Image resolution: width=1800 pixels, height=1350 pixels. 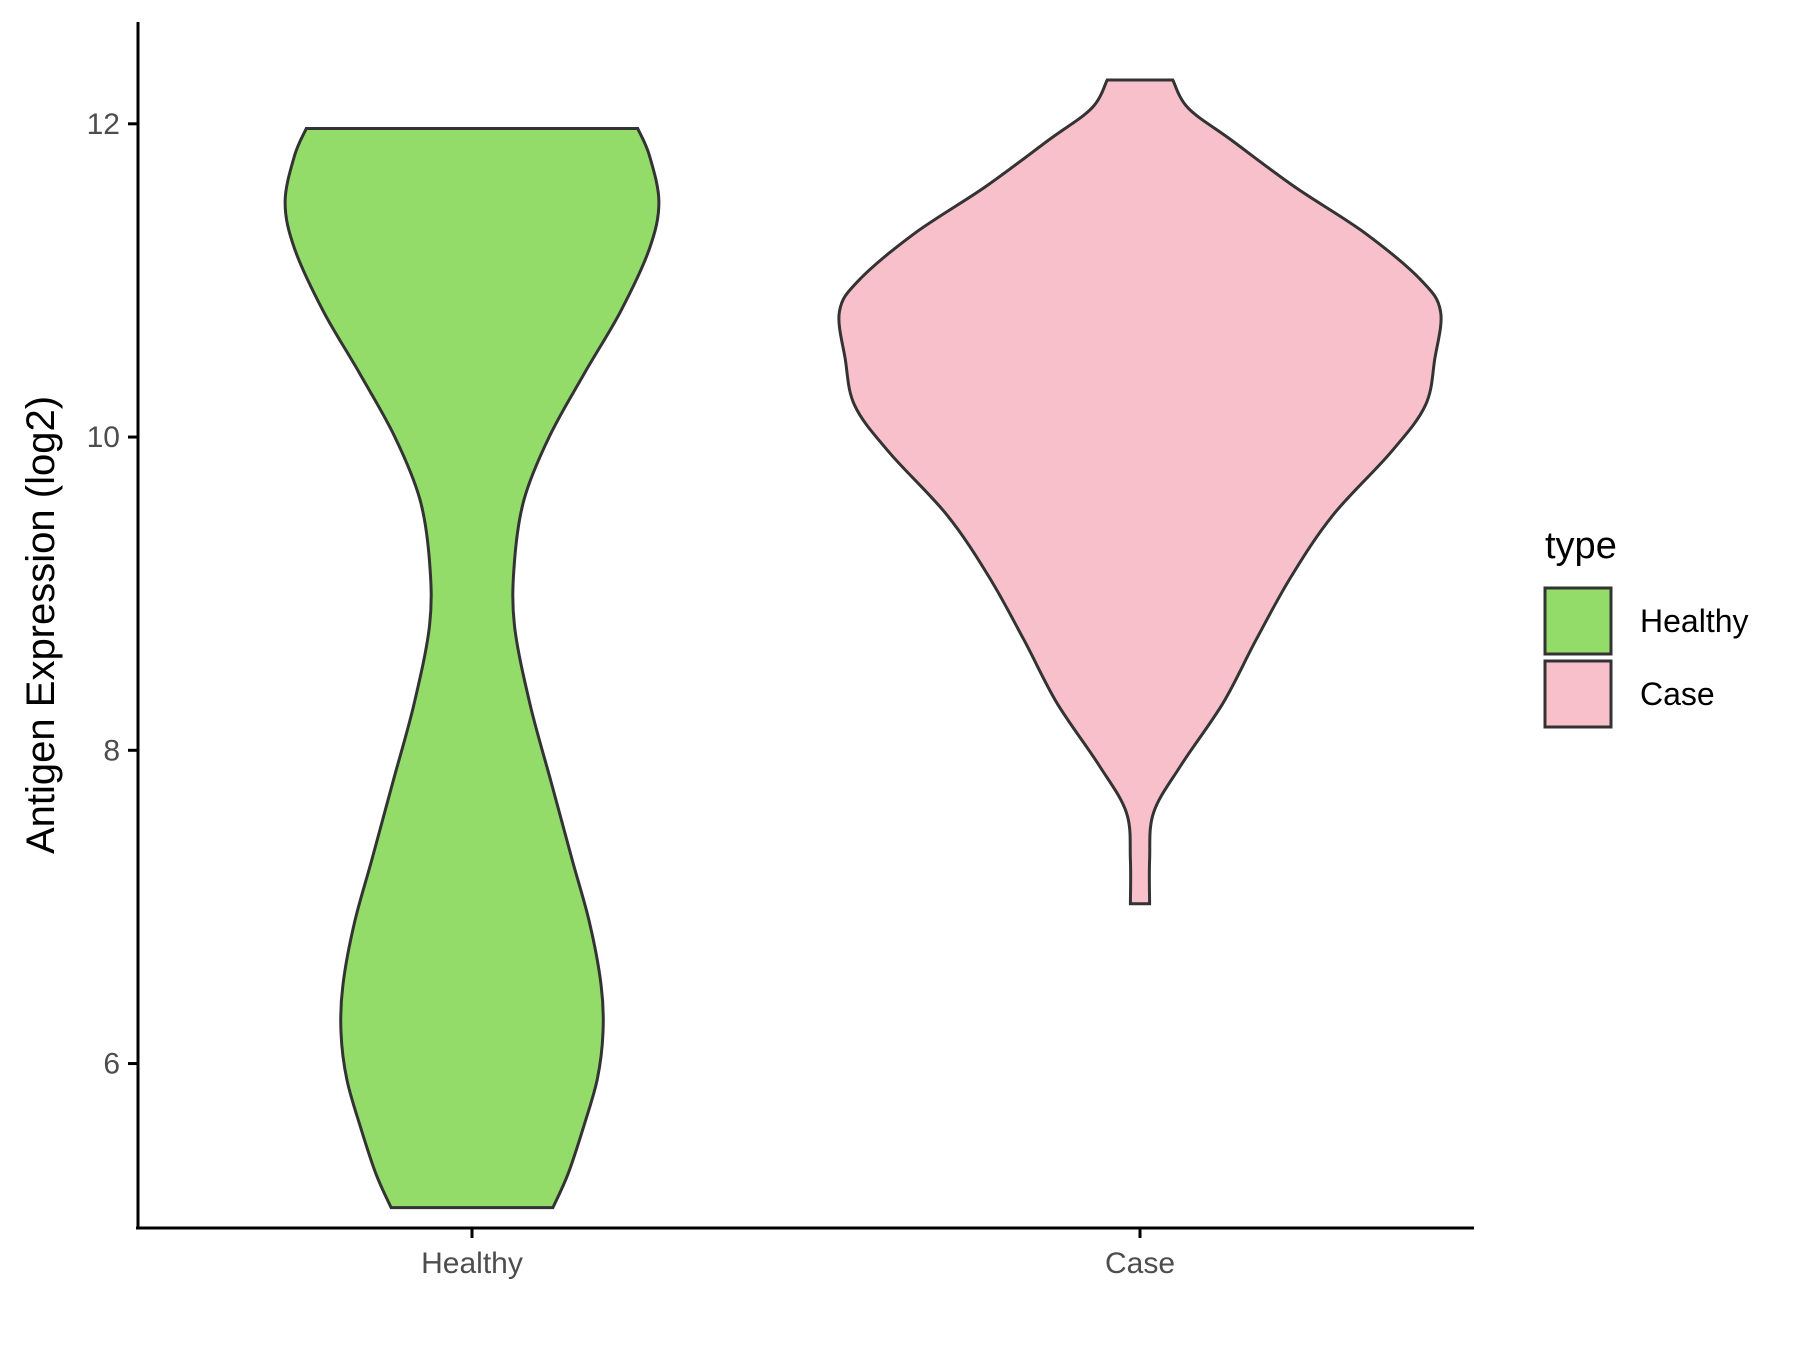 I want to click on legend-label-case: Case, so click(x=1677, y=694).